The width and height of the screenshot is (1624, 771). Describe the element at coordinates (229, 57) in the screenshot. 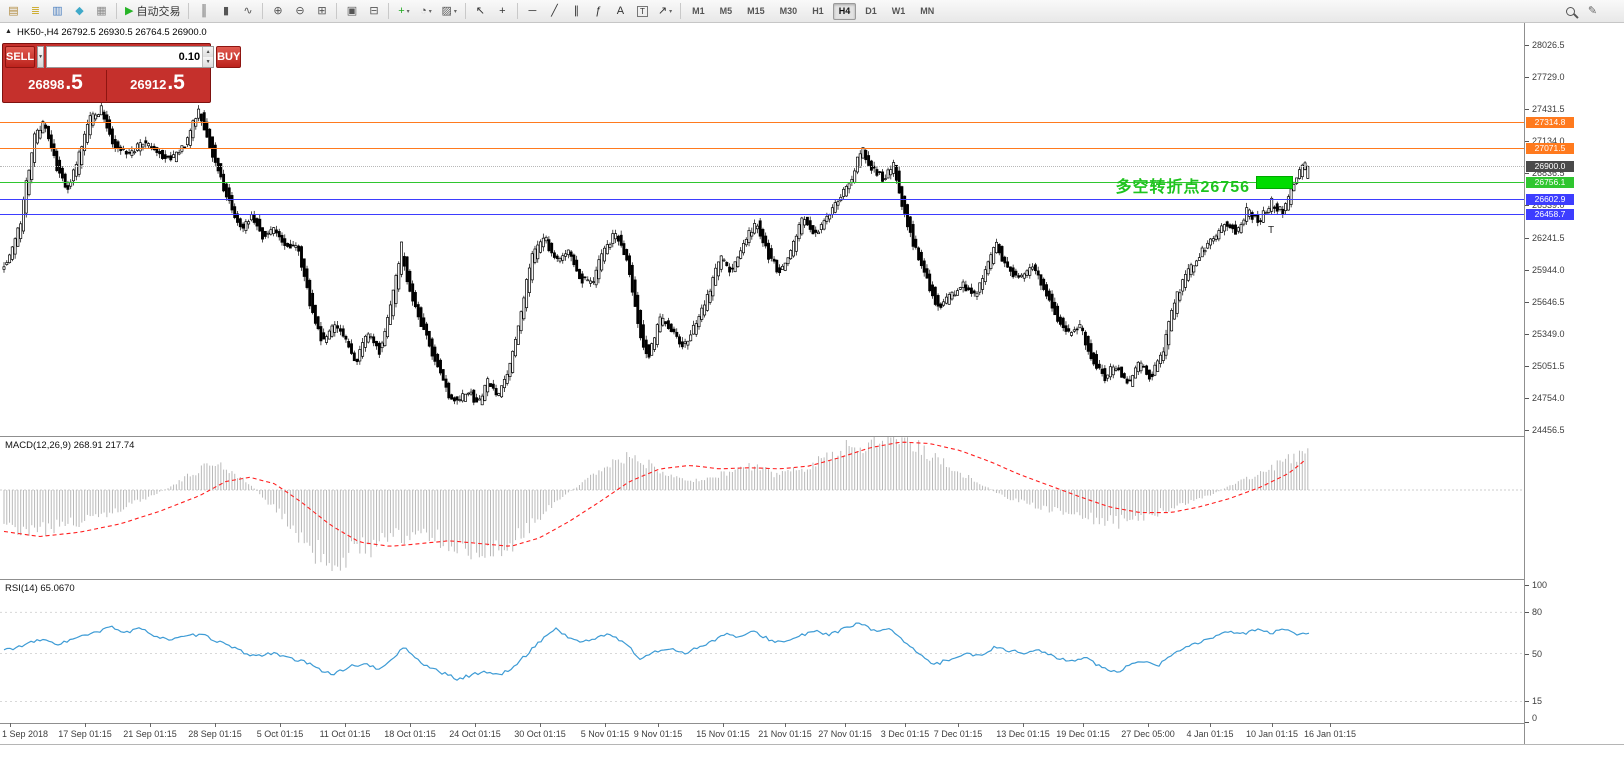

I see `buy-button: BUY` at that location.